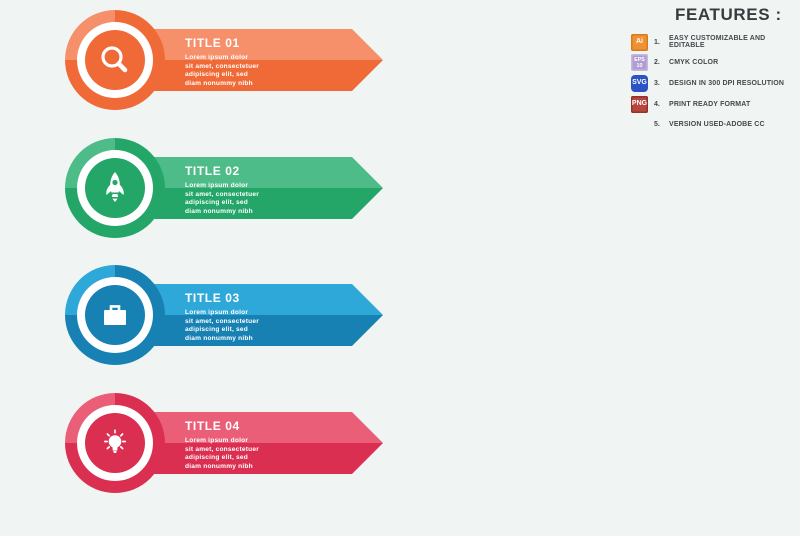  What do you see at coordinates (639, 83) in the screenshot?
I see `svg-file-badge: SVG` at bounding box center [639, 83].